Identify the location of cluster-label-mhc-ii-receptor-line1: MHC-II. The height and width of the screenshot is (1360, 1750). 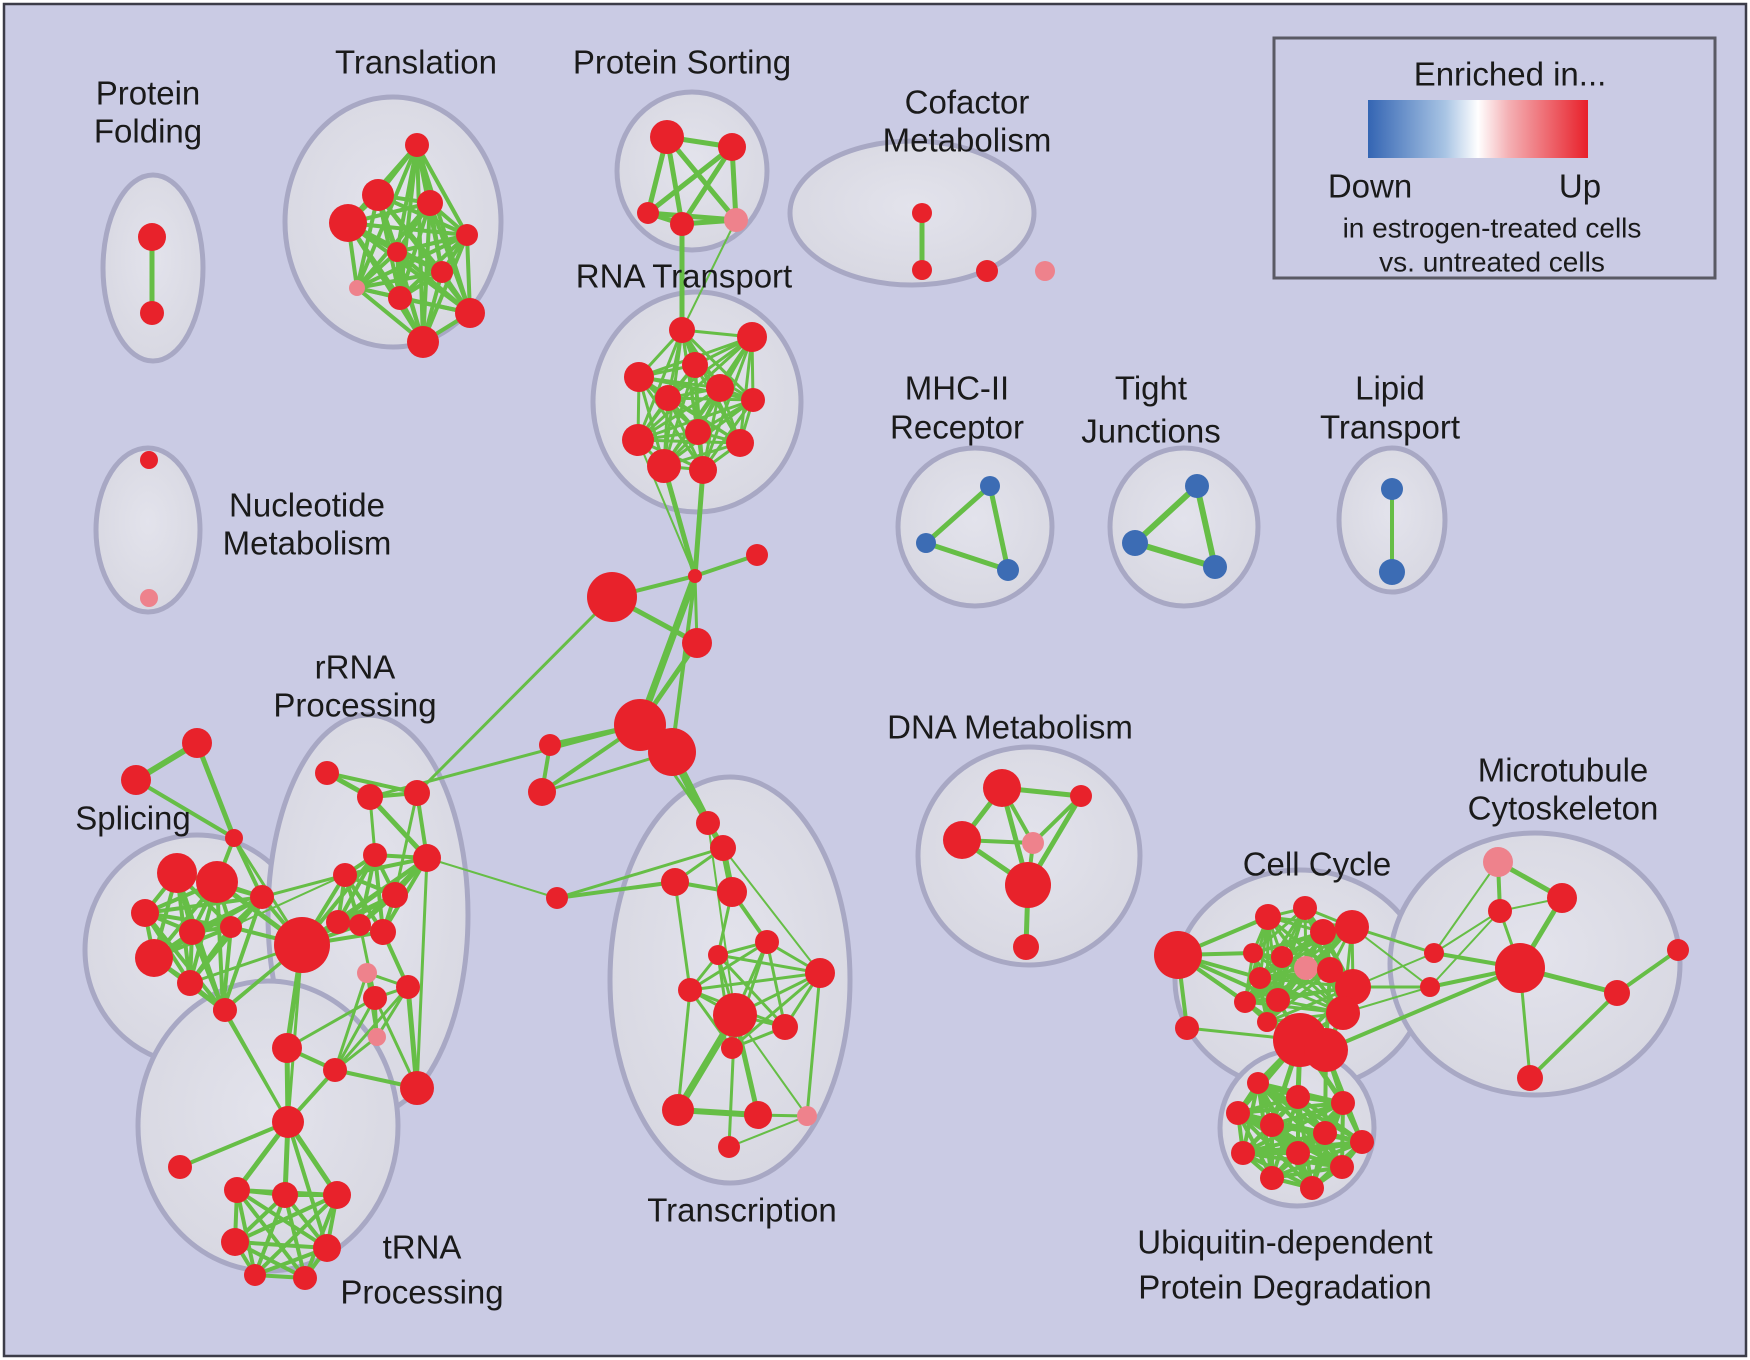
(957, 388).